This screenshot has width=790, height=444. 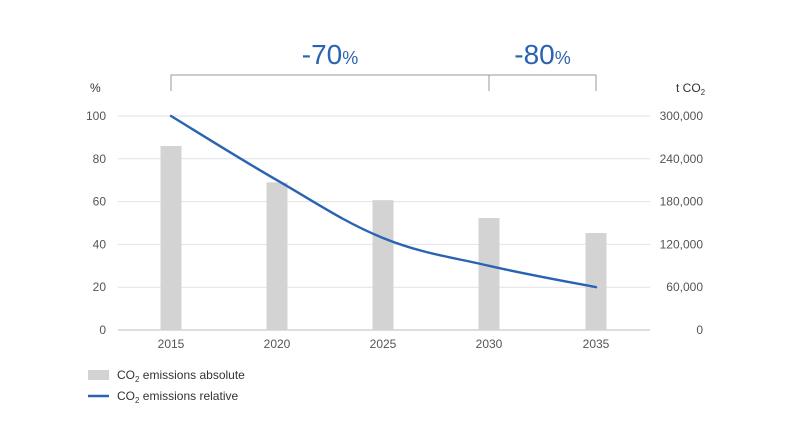 I want to click on left-tick-label: 100, so click(x=96, y=116).